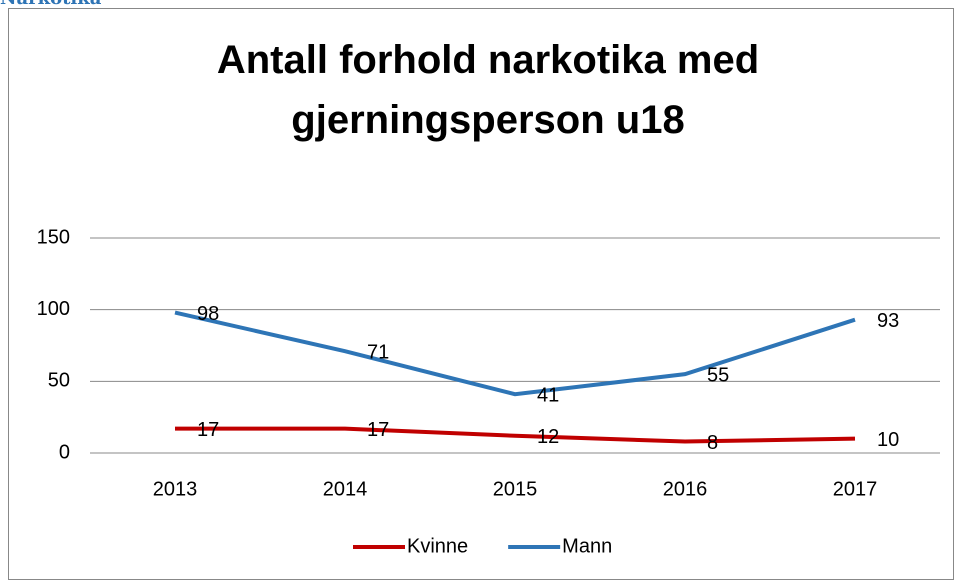  I want to click on section-heading: Narkotika, so click(50, 4).